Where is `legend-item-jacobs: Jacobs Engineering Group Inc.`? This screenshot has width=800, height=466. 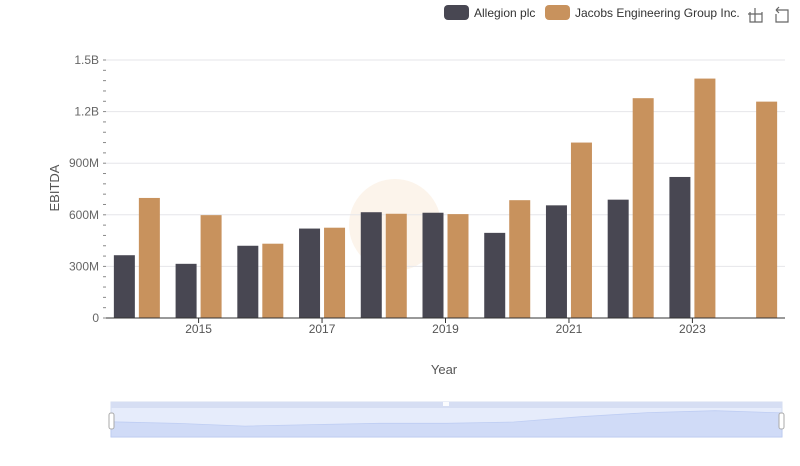
legend-item-jacobs: Jacobs Engineering Group Inc. is located at coordinates (642, 12).